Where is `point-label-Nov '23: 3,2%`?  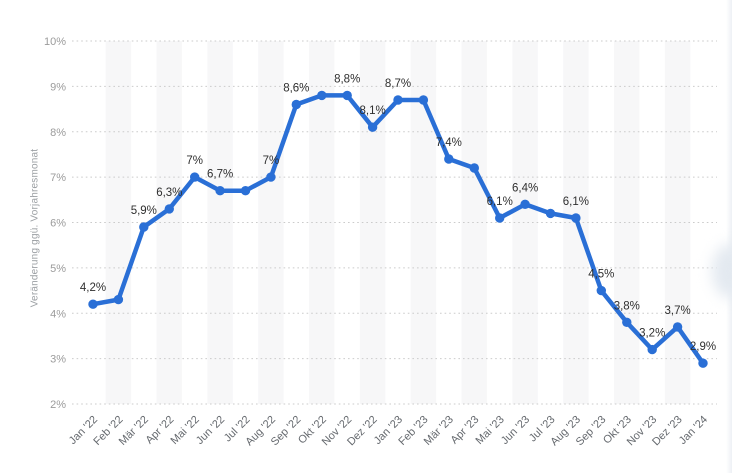
point-label-Nov '23: 3,2% is located at coordinates (652, 334).